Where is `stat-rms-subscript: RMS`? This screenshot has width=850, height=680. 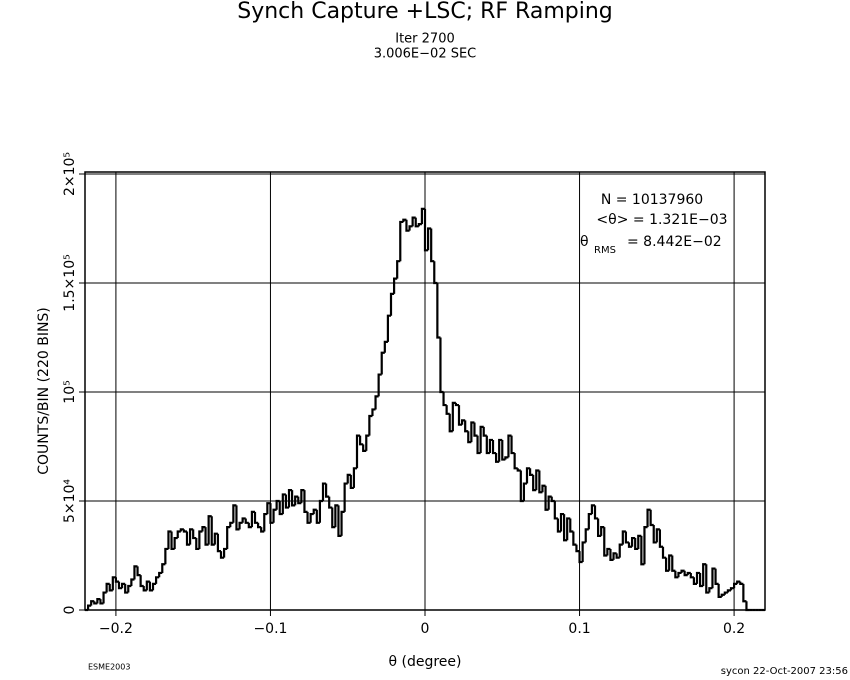
stat-rms-subscript: RMS is located at coordinates (605, 250).